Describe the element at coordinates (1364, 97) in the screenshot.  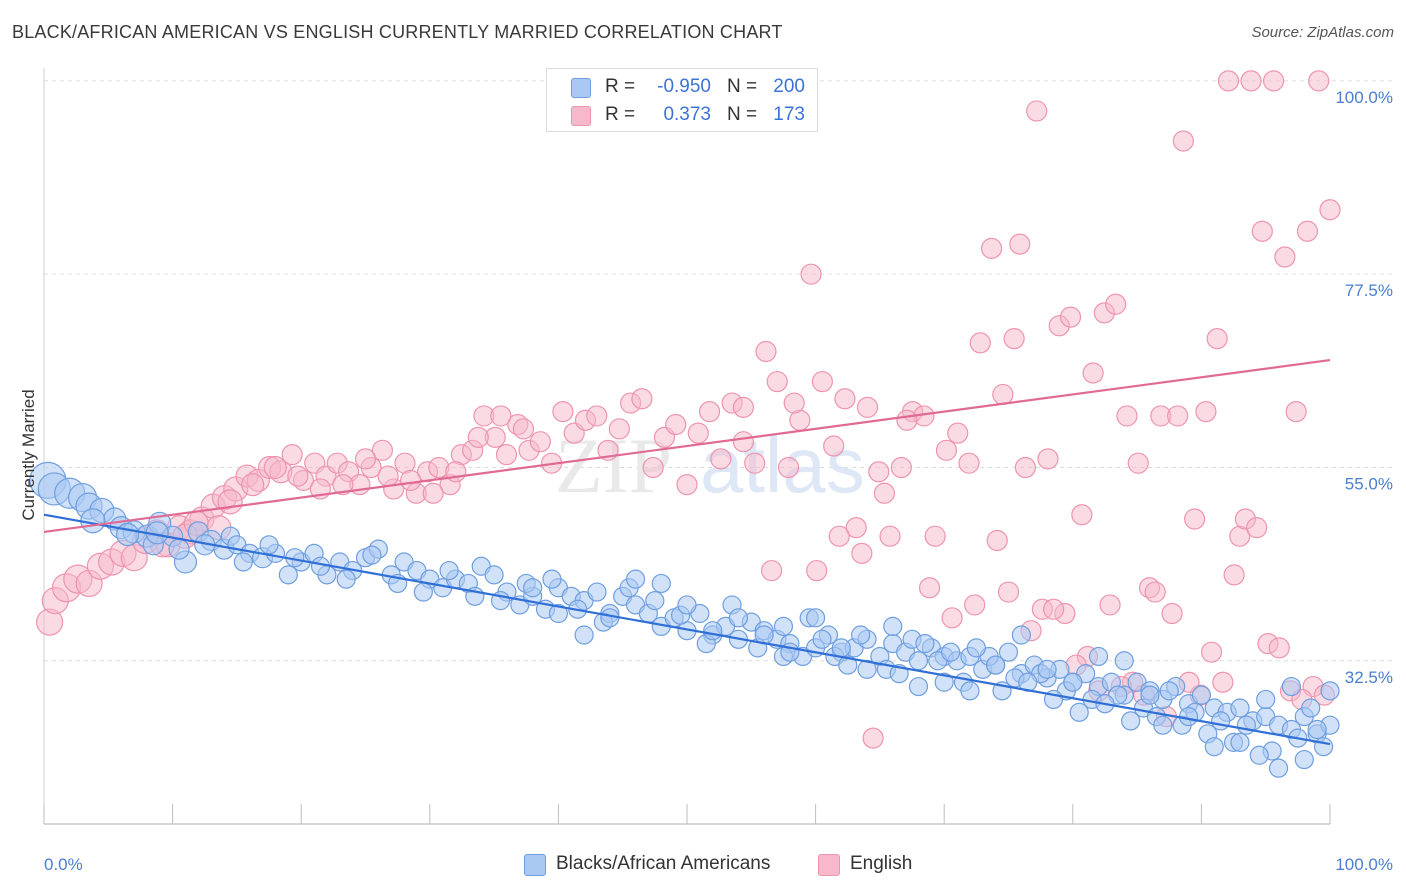
I see `y-tick-label: 100.0%` at that location.